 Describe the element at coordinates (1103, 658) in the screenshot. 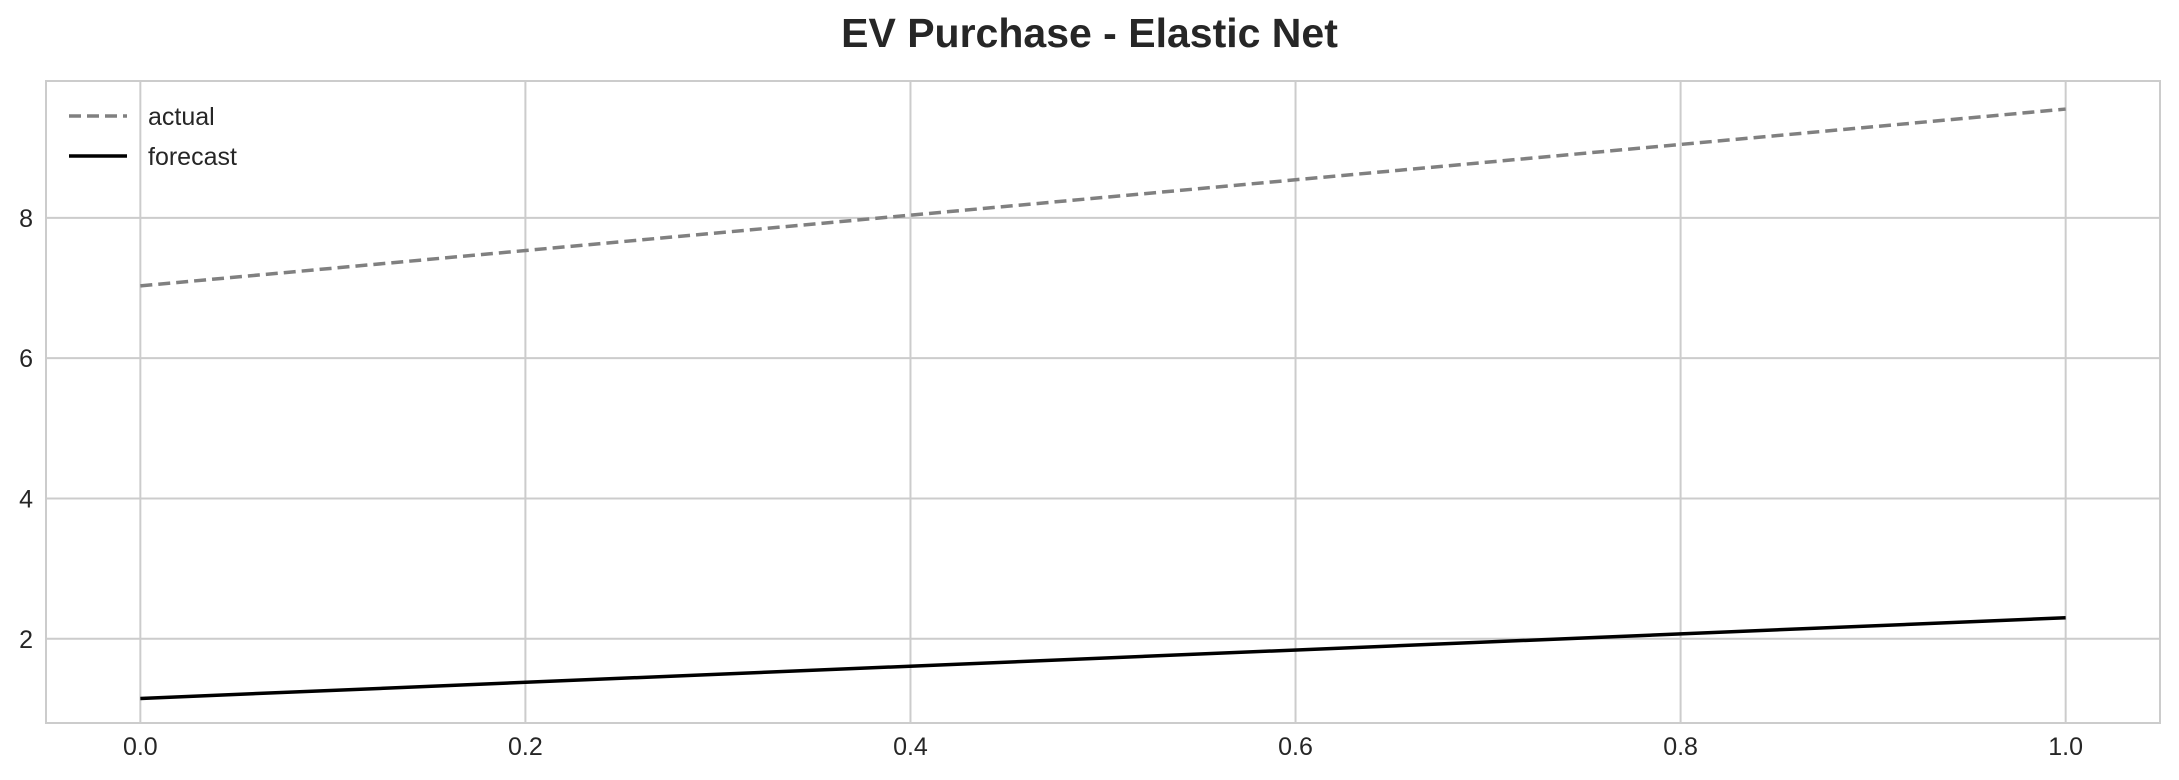

I see `series-line-forecast` at that location.